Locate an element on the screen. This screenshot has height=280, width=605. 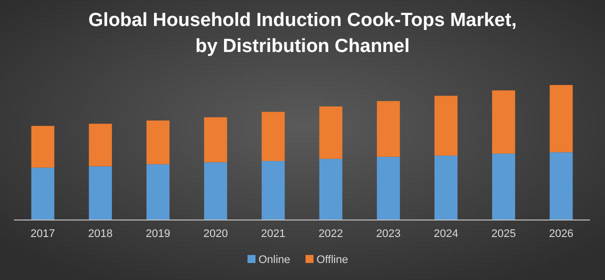
legend-label: Offline is located at coordinates (332, 260).